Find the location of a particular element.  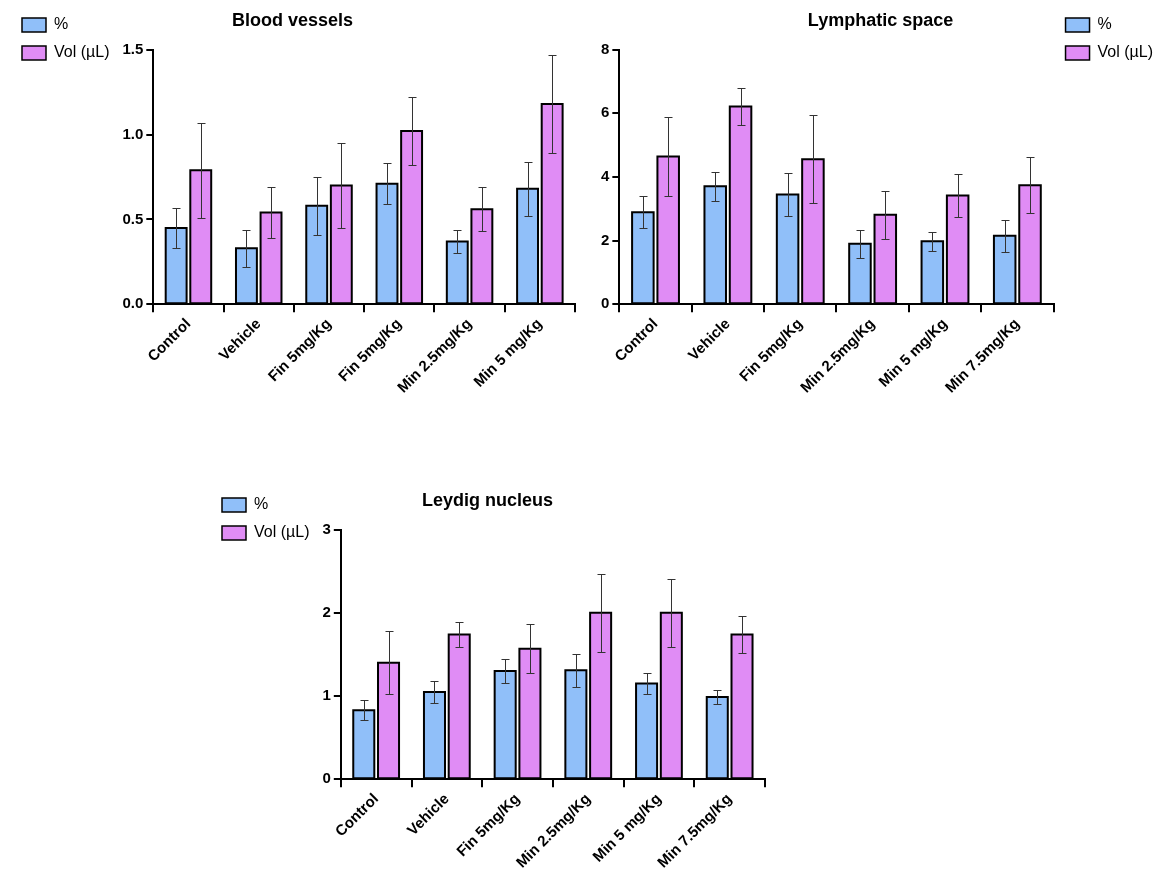

y-tick-label: 1 is located at coordinates (326, 695).